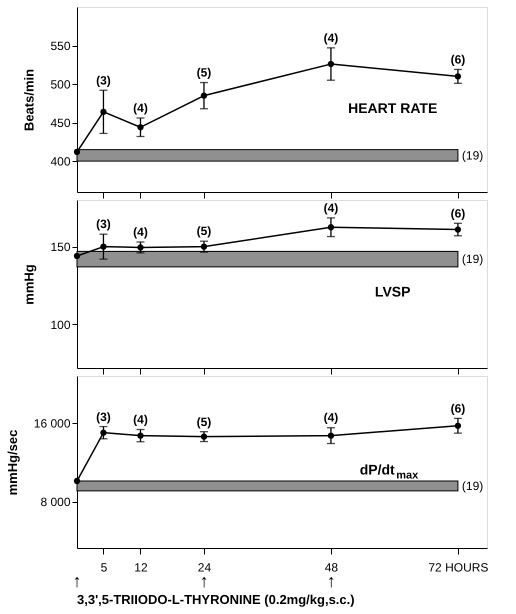  Describe the element at coordinates (60, 247) in the screenshot. I see `y-tick-label: 150` at that location.